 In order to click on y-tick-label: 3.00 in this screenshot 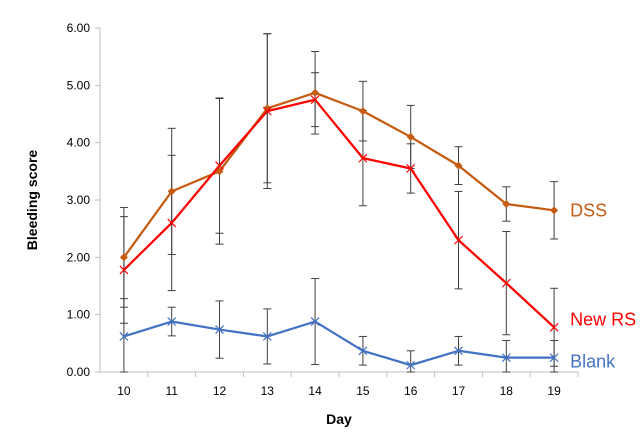, I will do `click(79, 200)`.